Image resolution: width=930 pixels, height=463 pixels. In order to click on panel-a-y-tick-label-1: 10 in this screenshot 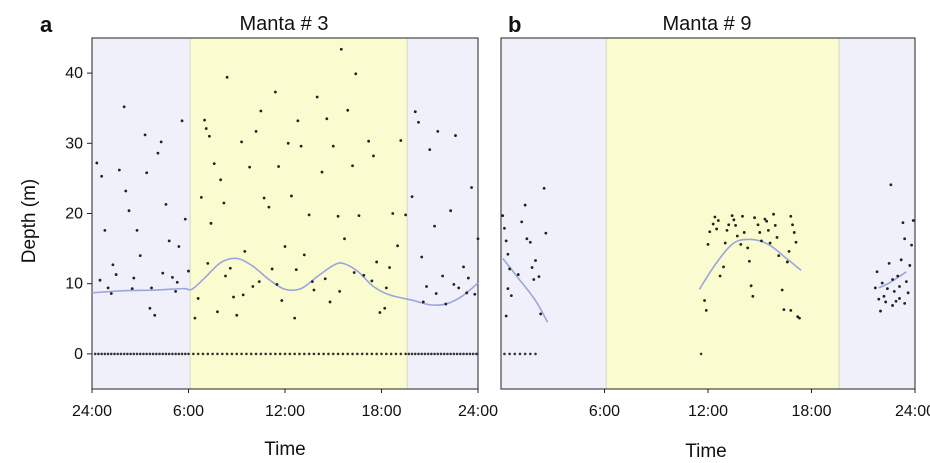, I will do `click(74, 284)`.